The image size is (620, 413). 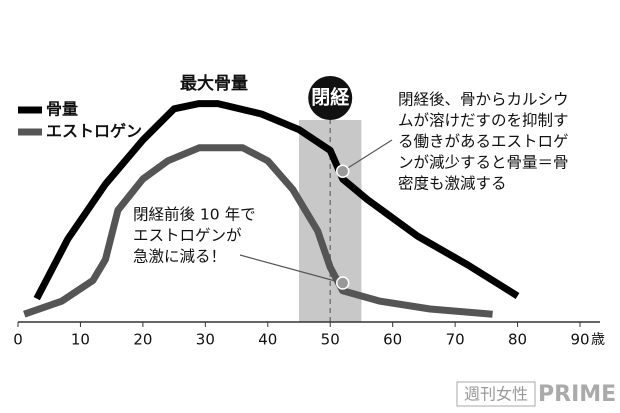 I want to click on watermark-brand: 週刊女性, so click(x=496, y=394).